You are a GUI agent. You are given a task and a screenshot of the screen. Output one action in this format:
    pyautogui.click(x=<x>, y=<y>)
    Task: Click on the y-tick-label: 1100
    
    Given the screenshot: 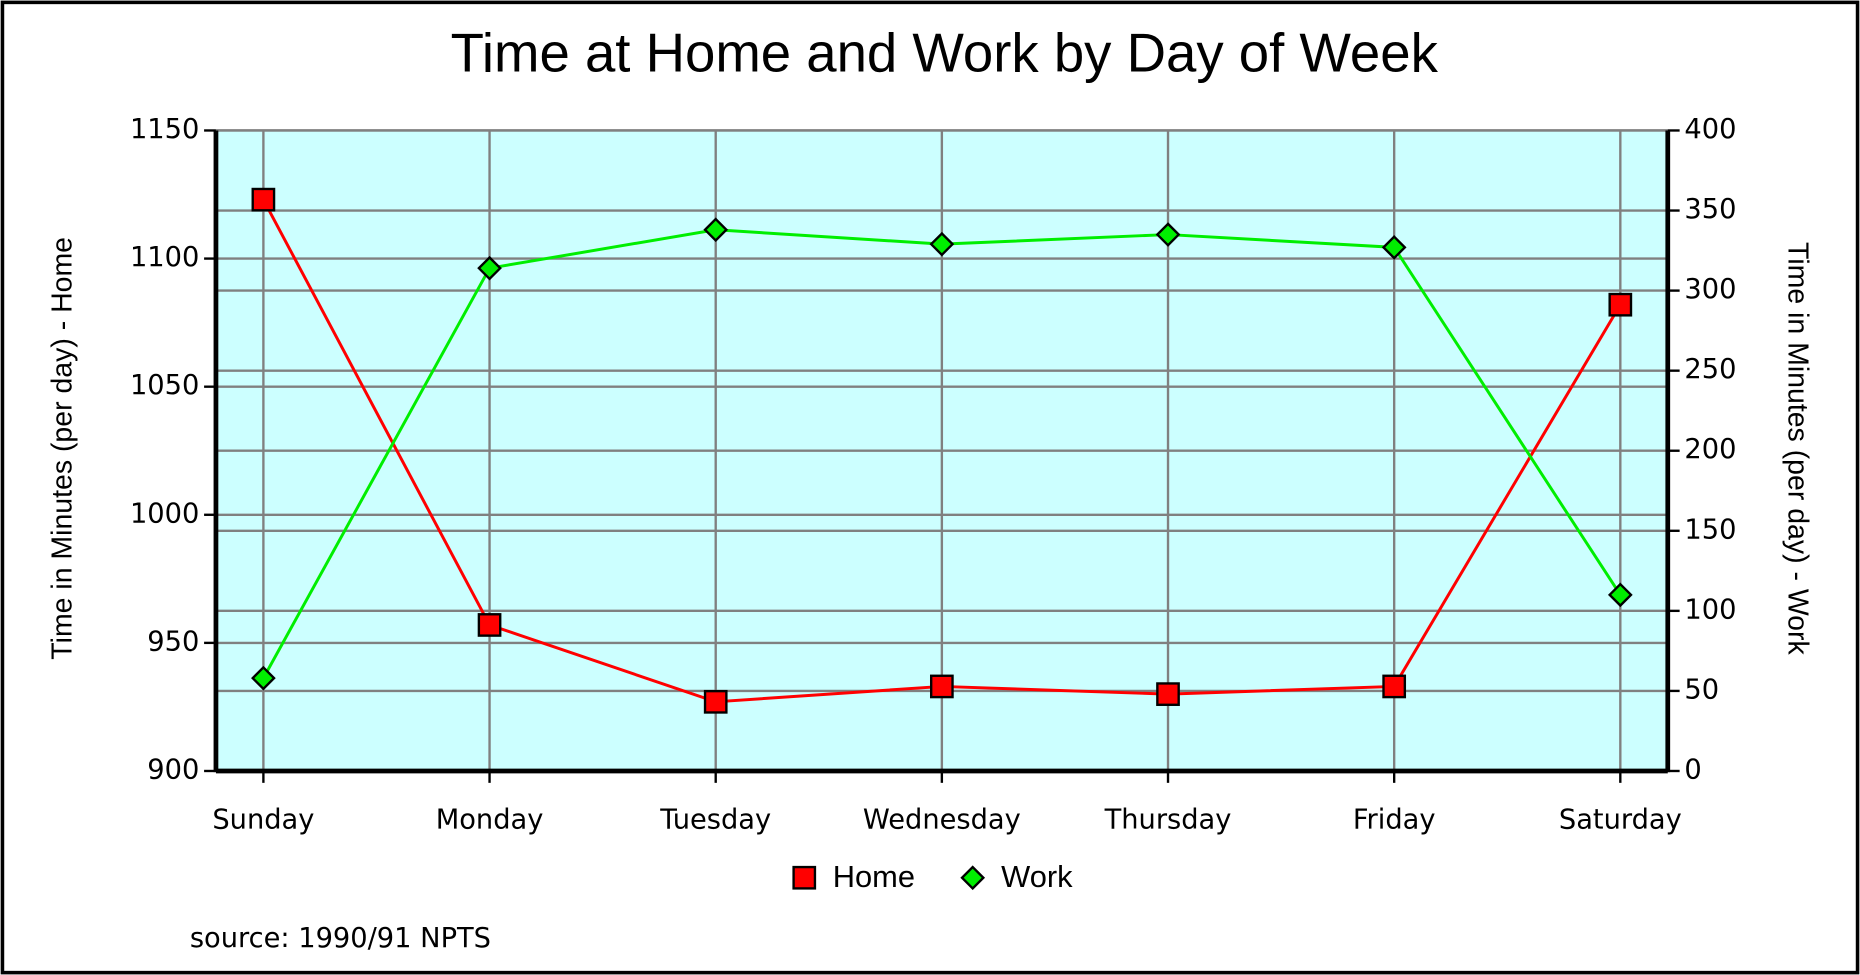 What is the action you would take?
    pyautogui.click(x=164, y=257)
    